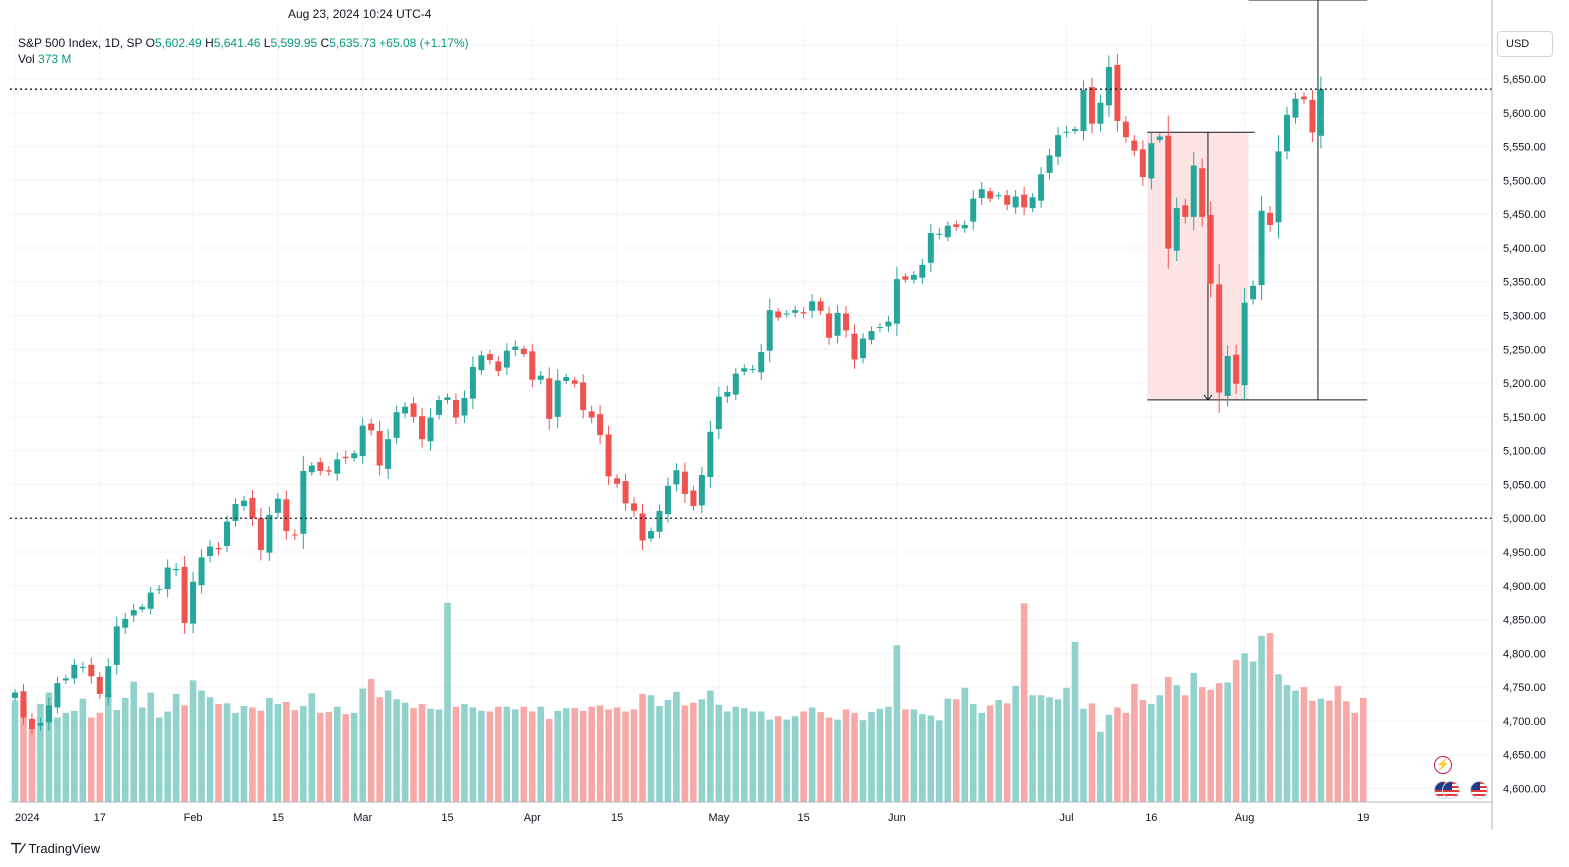 This screenshot has height=867, width=1569. Describe the element at coordinates (447, 818) in the screenshot. I see `x-tick-label-5: 15` at that location.